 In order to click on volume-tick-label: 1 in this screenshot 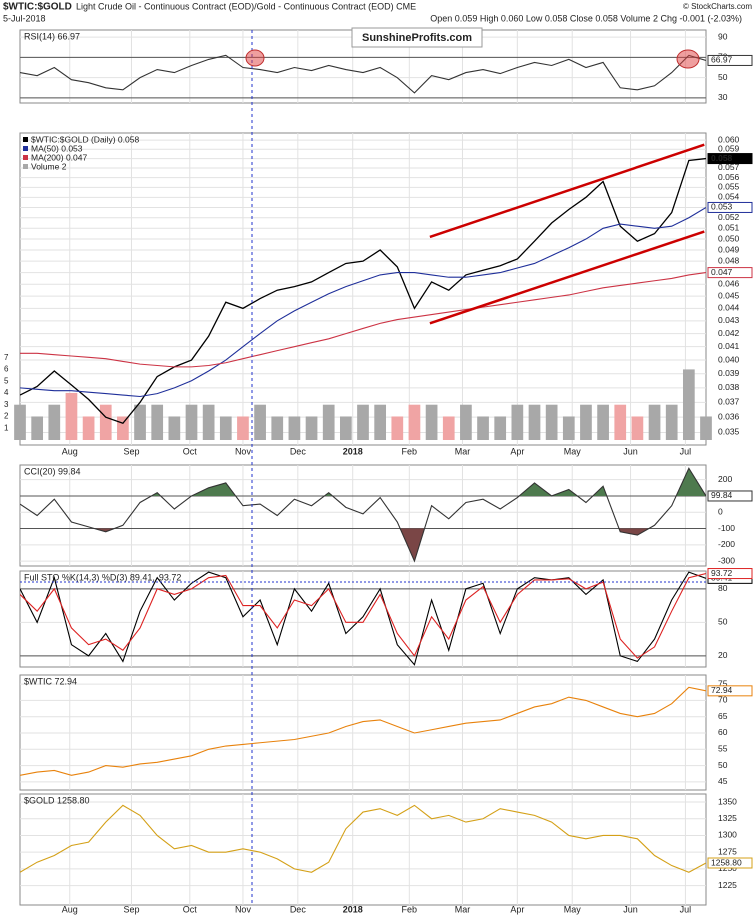, I will do `click(6, 427)`.